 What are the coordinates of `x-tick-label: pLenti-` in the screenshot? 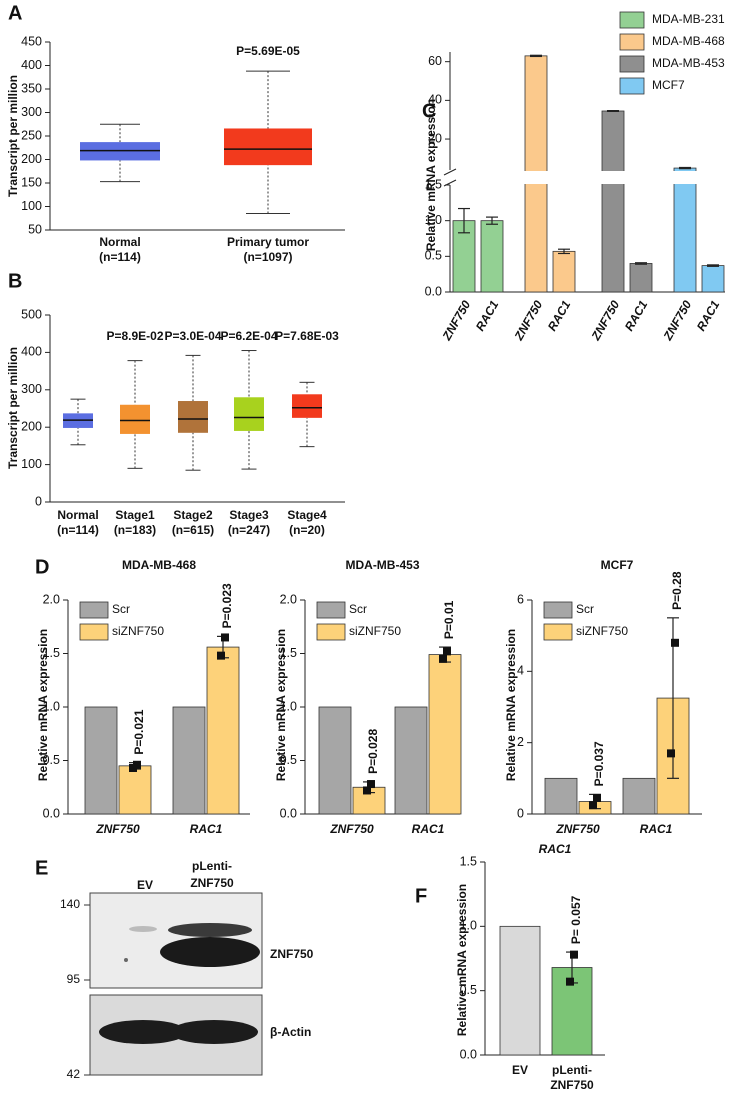 It's located at (572, 1070).